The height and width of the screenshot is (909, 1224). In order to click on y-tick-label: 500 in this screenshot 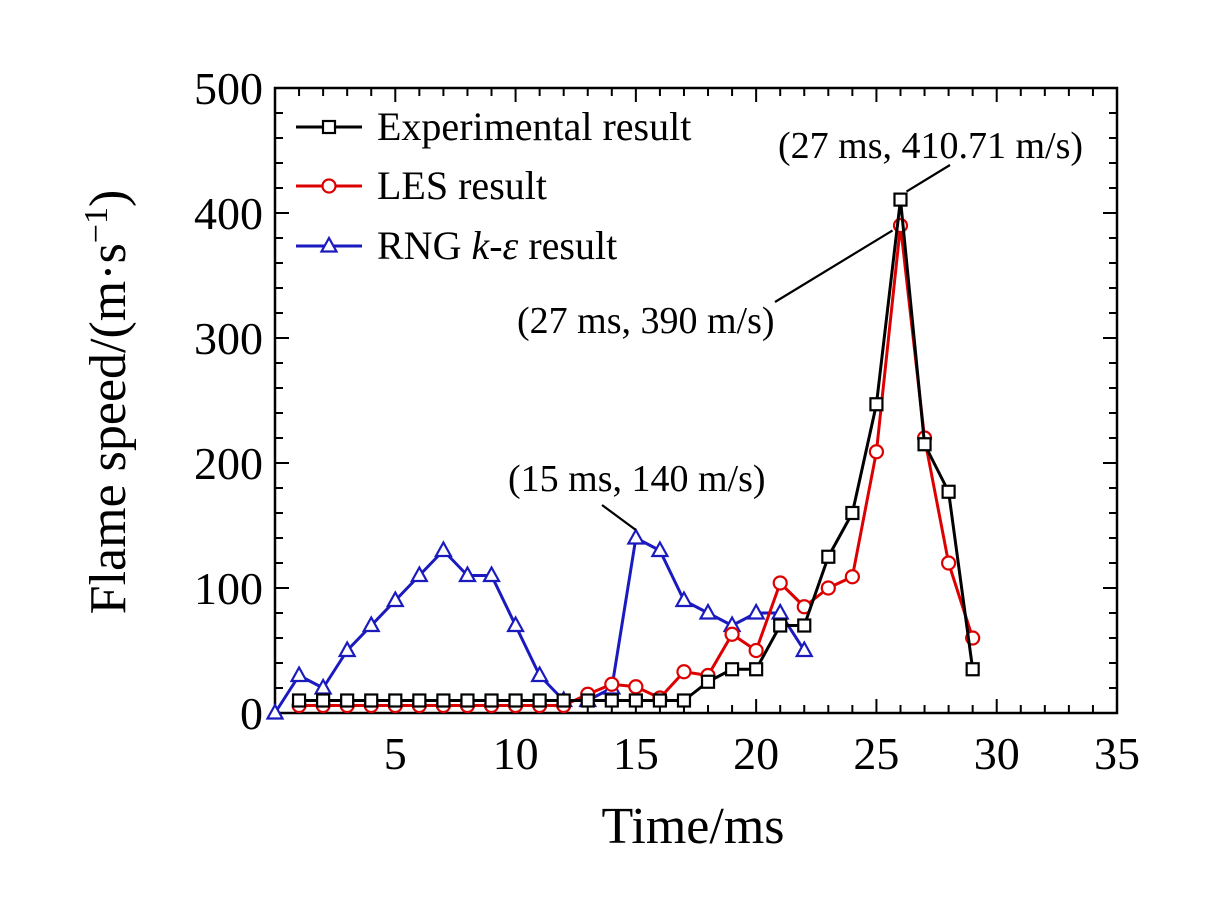, I will do `click(228, 88)`.